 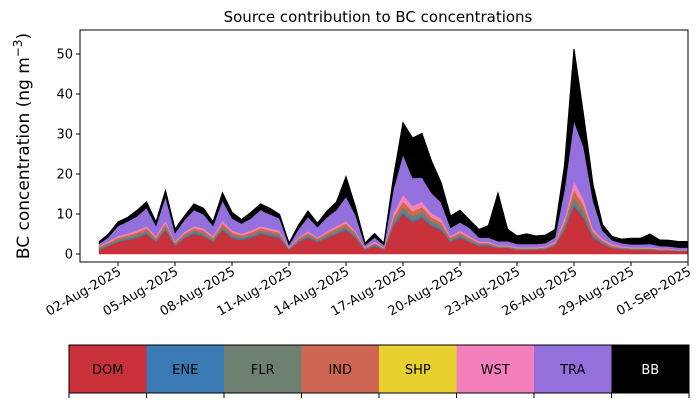 What do you see at coordinates (64, 135) in the screenshot?
I see `y-tick-label-30: 30` at bounding box center [64, 135].